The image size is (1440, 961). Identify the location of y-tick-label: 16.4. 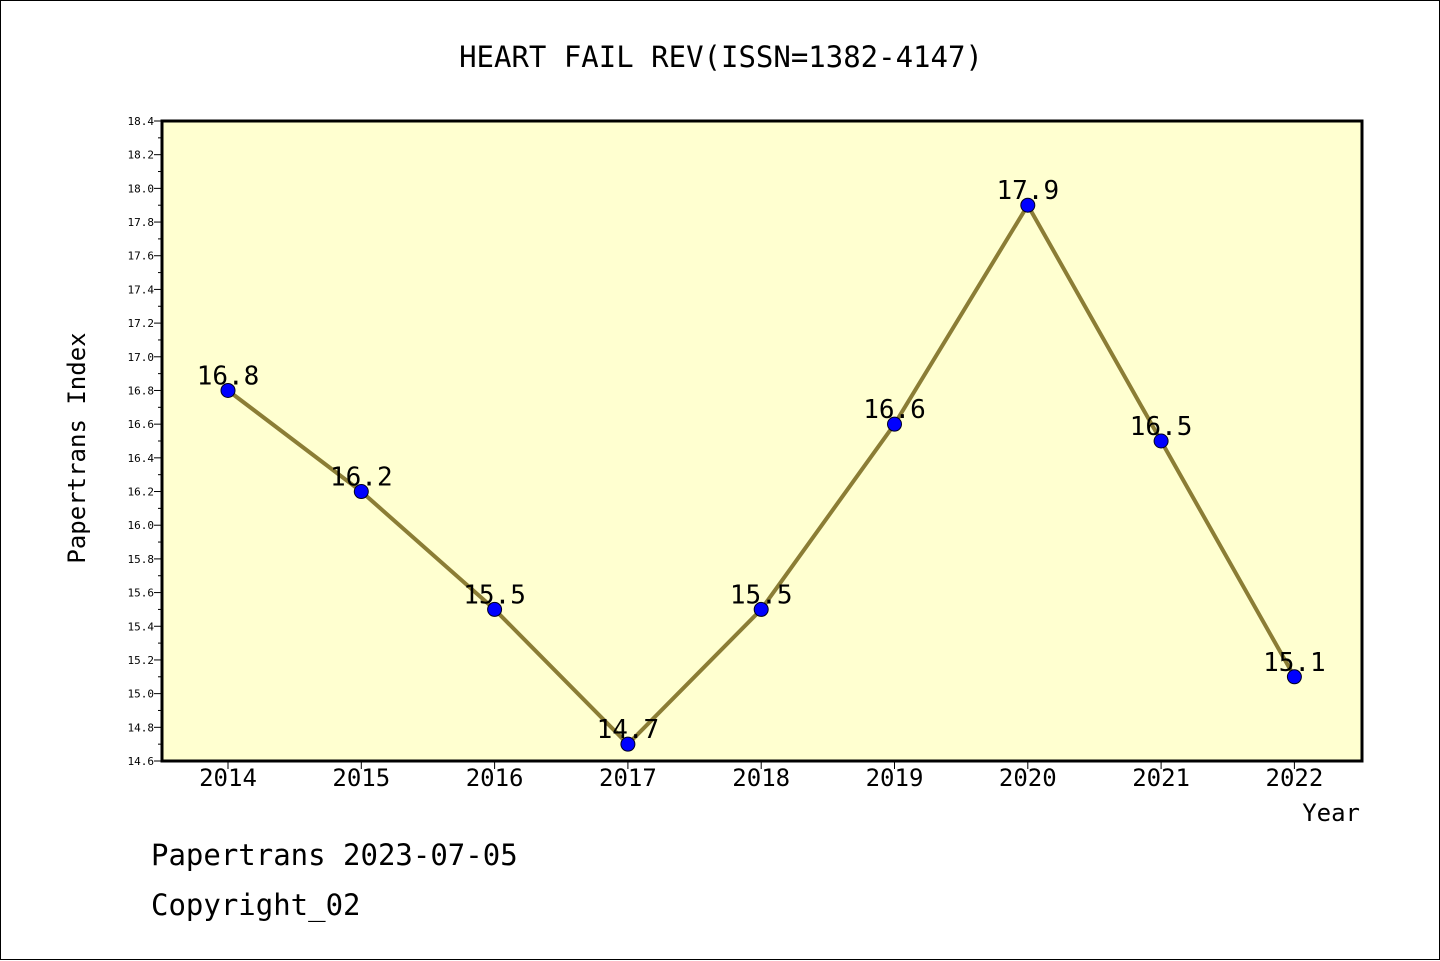
(141, 458).